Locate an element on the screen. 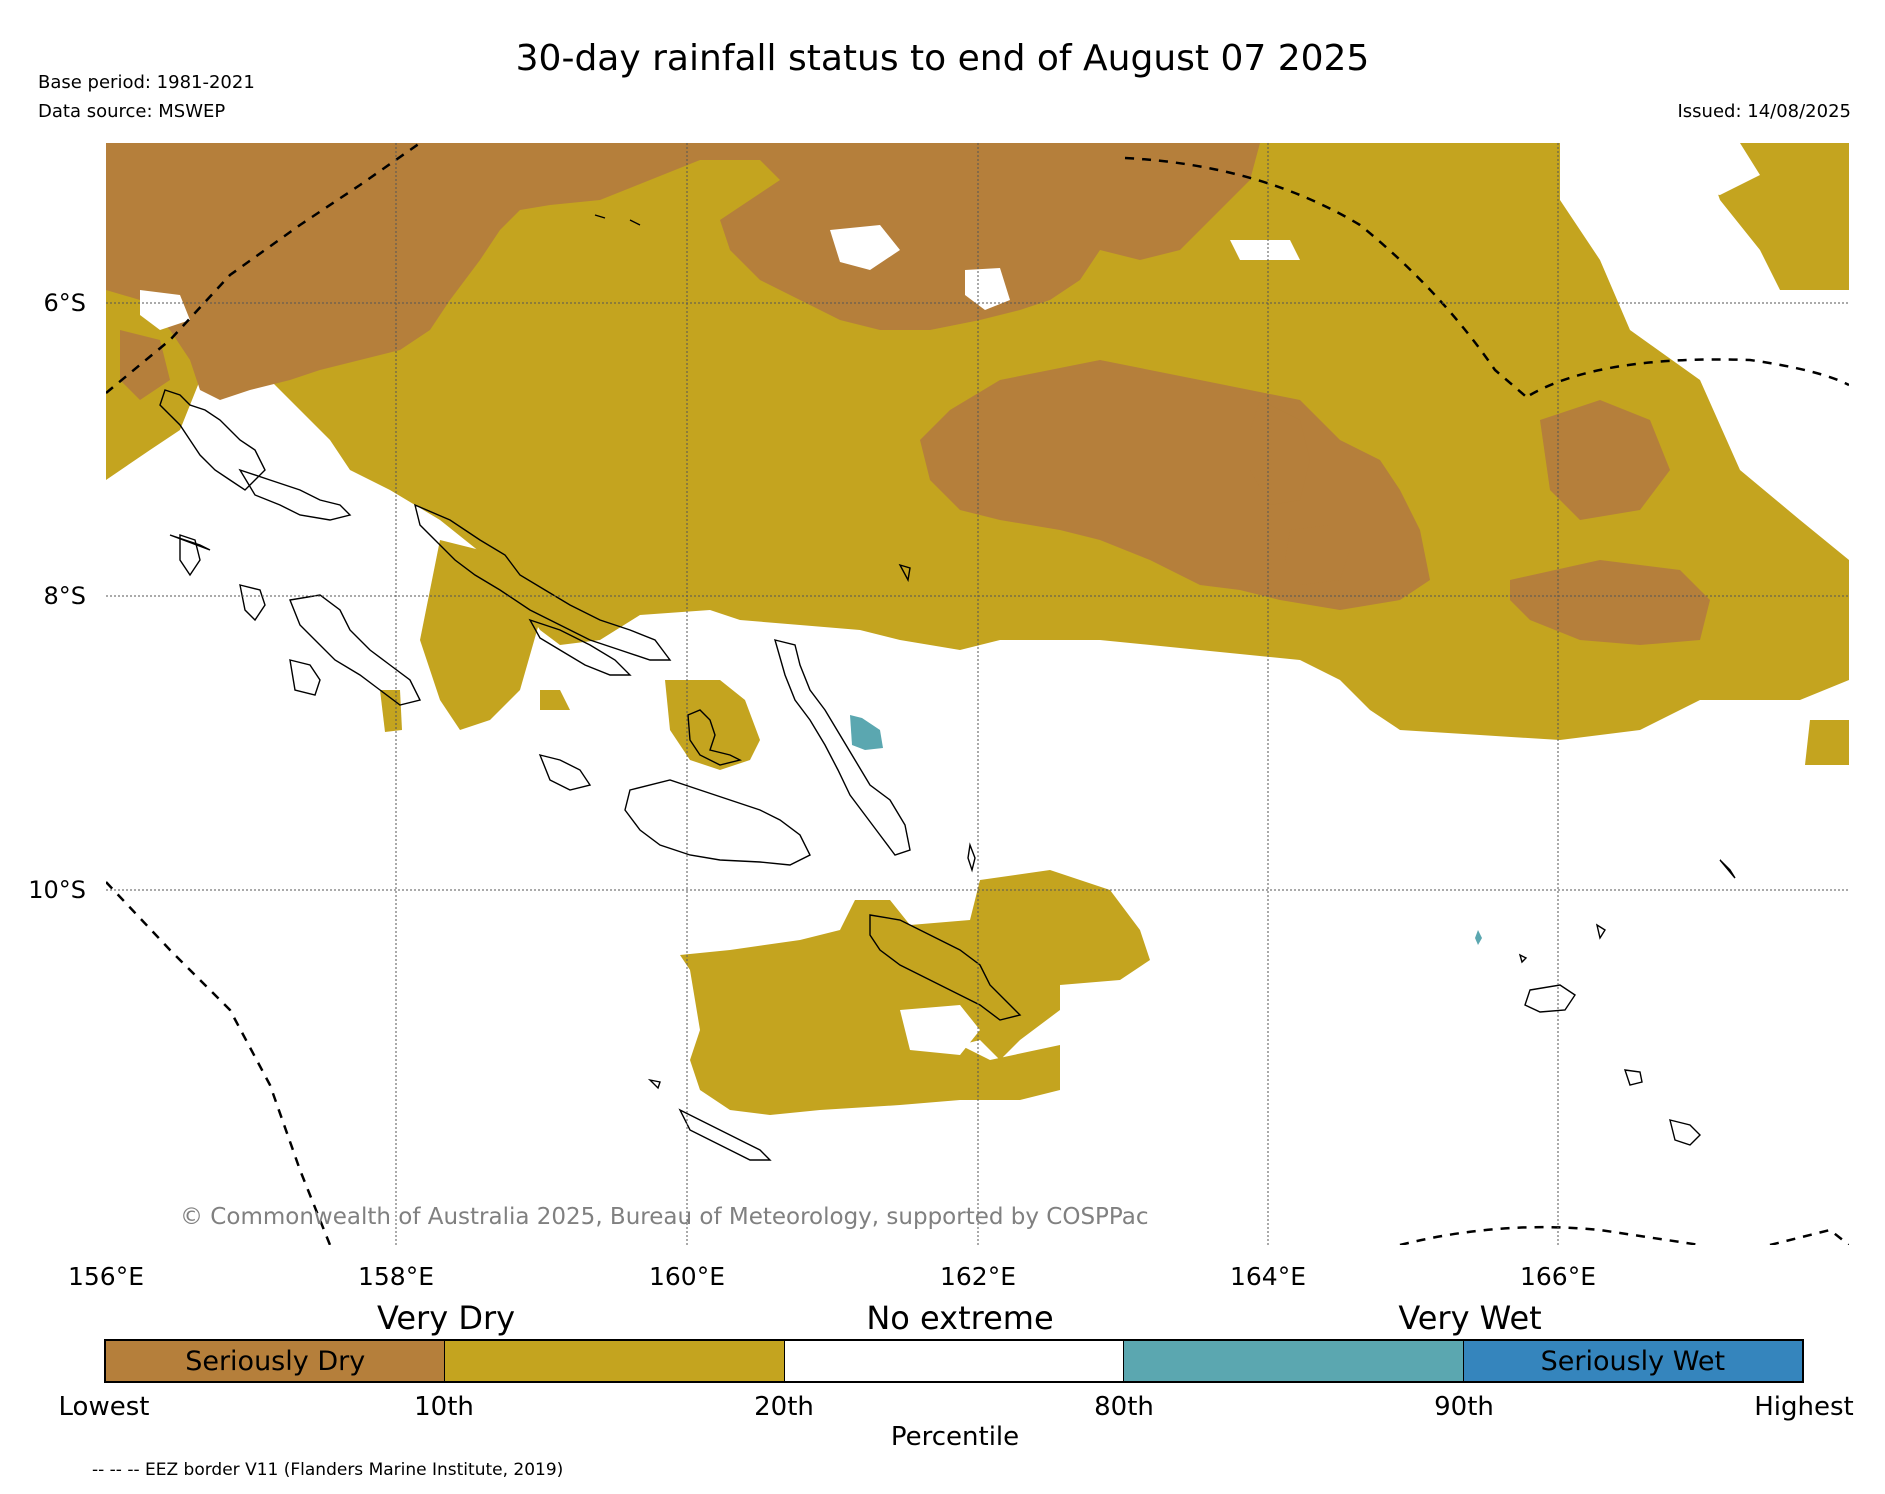 This screenshot has height=1494, width=1885. legend-tick-highest: Highest is located at coordinates (1804, 1407).